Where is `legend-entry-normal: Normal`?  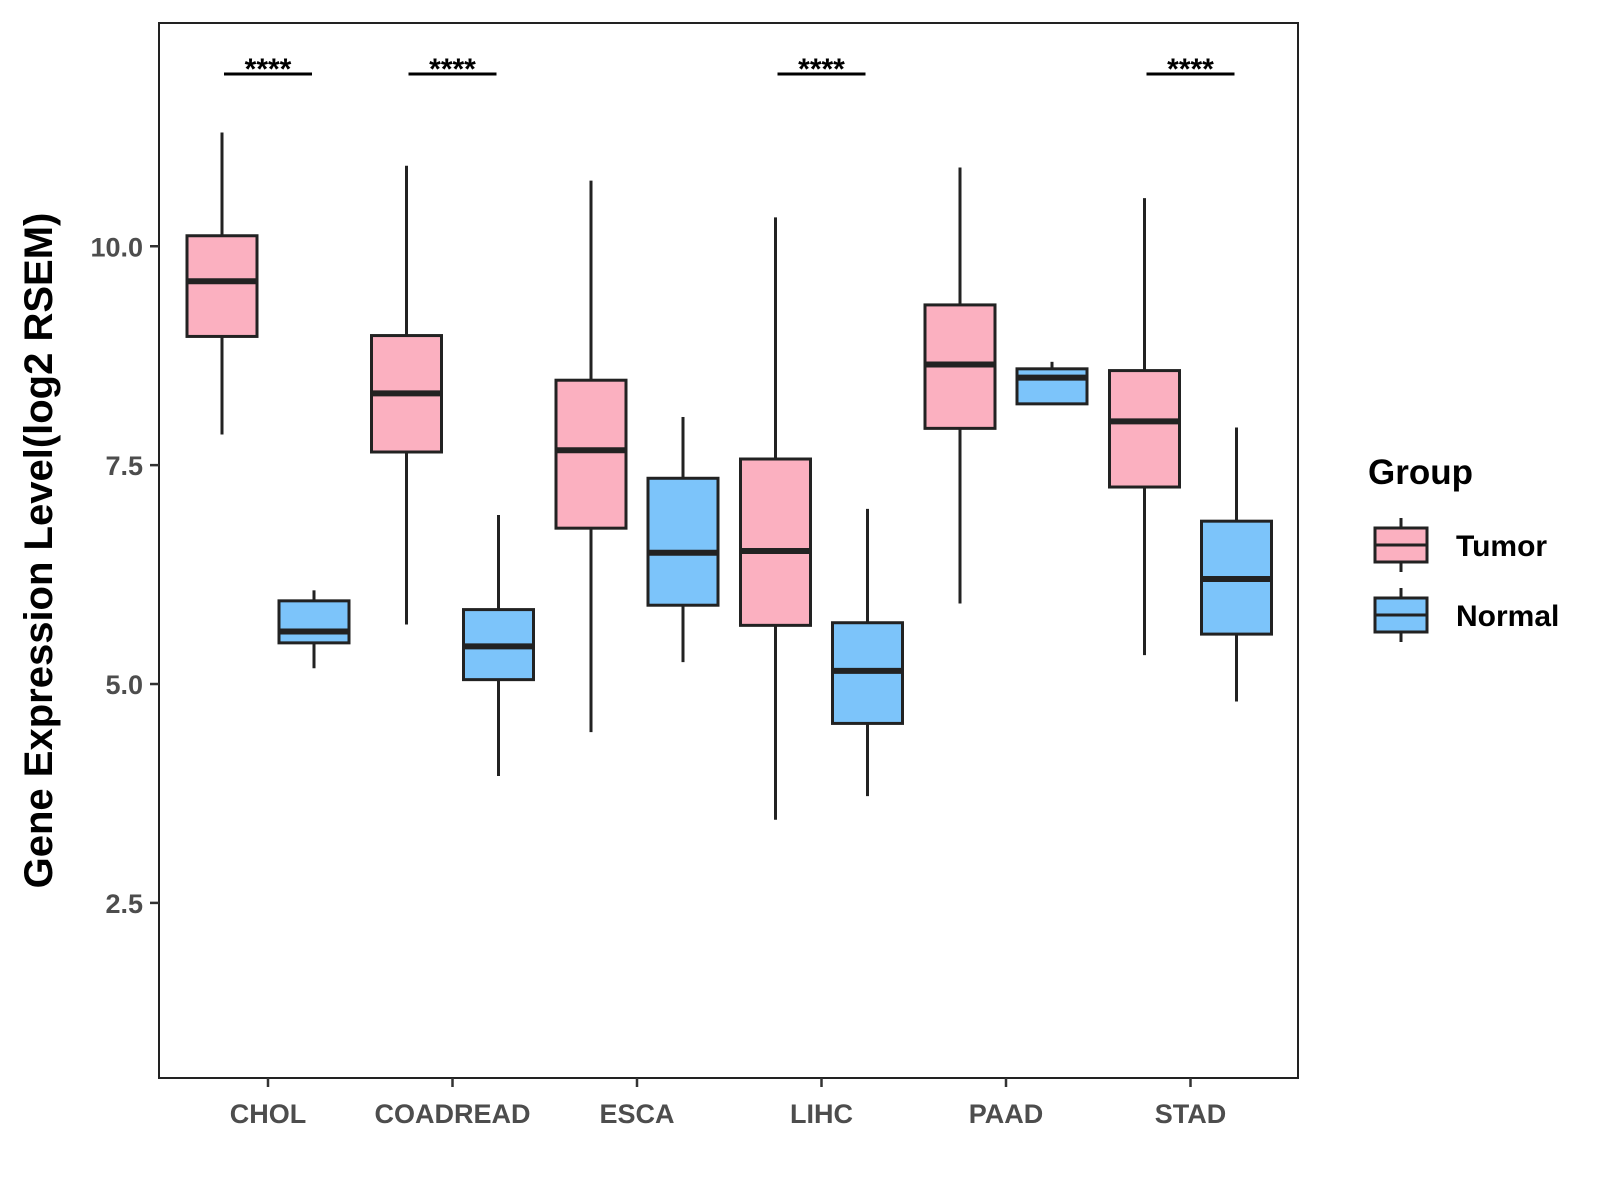 legend-entry-normal: Normal is located at coordinates (1466, 615).